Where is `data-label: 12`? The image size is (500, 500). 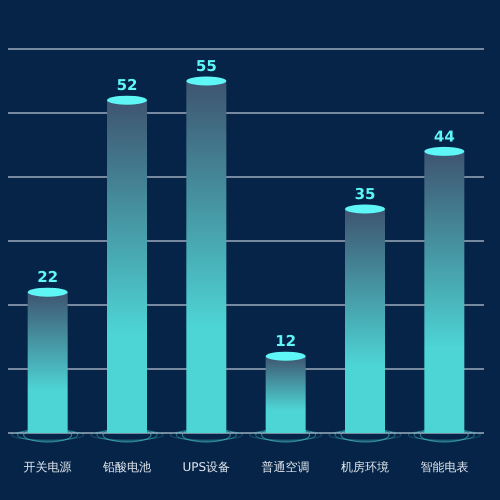 data-label: 12 is located at coordinates (285, 341).